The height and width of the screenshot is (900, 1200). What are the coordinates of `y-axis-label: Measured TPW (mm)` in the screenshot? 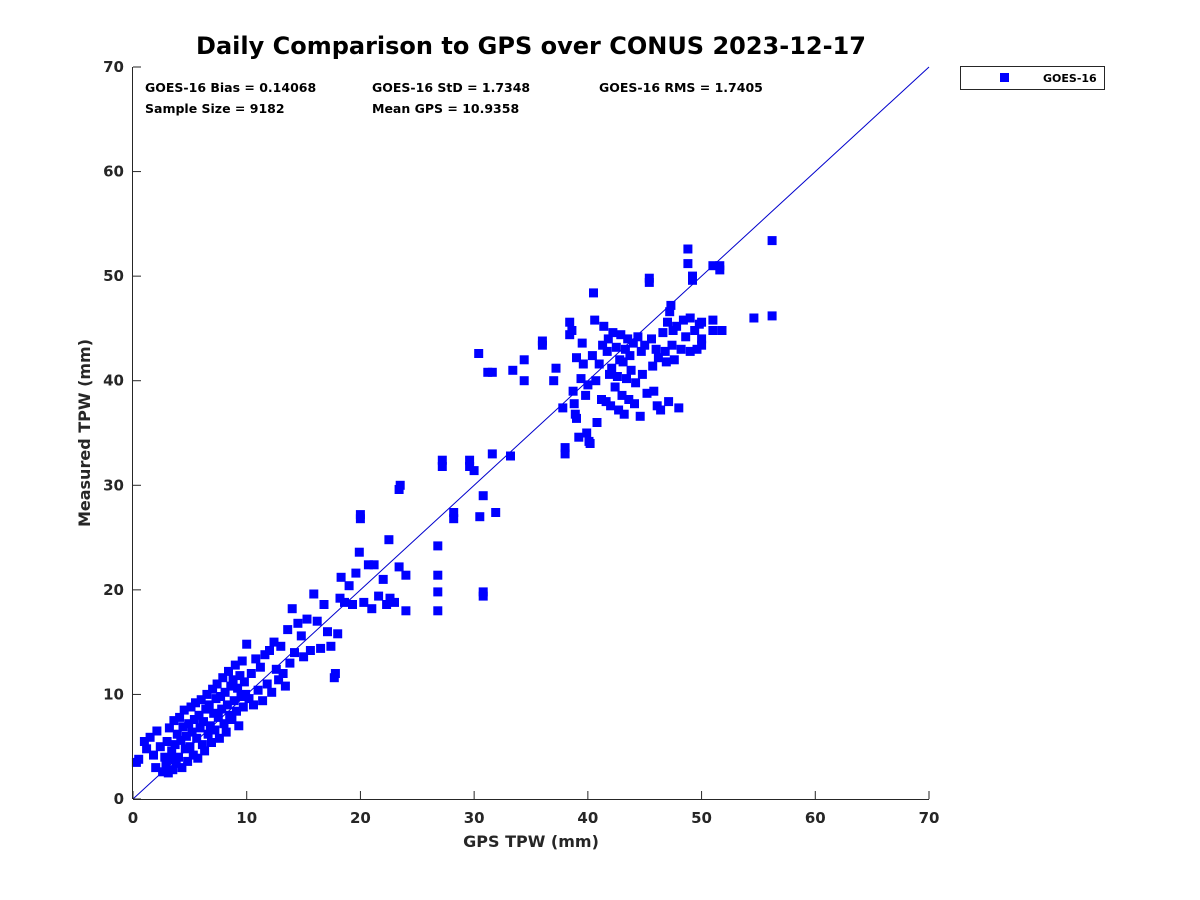 It's located at (84, 433).